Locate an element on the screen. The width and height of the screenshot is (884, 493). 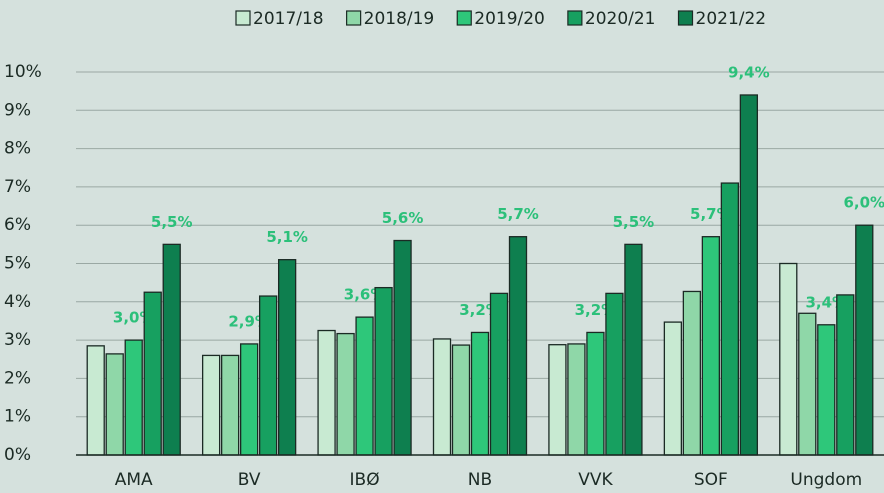
value-label: 5,1% is located at coordinates (287, 237).